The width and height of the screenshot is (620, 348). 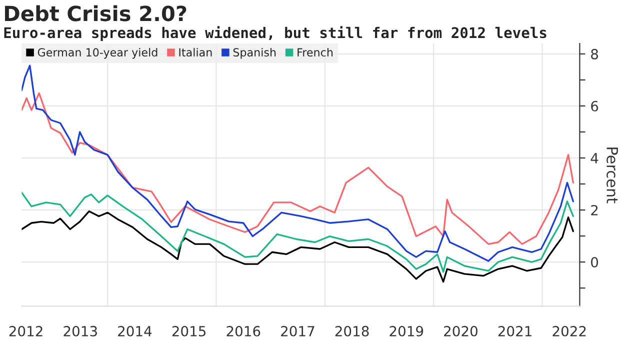 What do you see at coordinates (461, 331) in the screenshot?
I see `x-tick-label: 2020` at bounding box center [461, 331].